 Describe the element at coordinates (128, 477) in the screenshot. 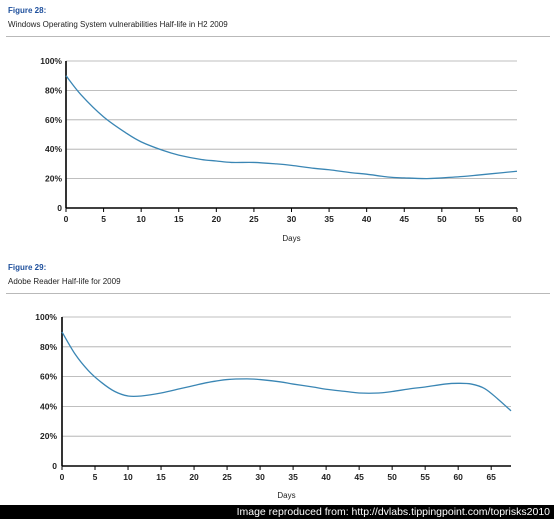

I see `fig29-x-tick-label: 10` at that location.